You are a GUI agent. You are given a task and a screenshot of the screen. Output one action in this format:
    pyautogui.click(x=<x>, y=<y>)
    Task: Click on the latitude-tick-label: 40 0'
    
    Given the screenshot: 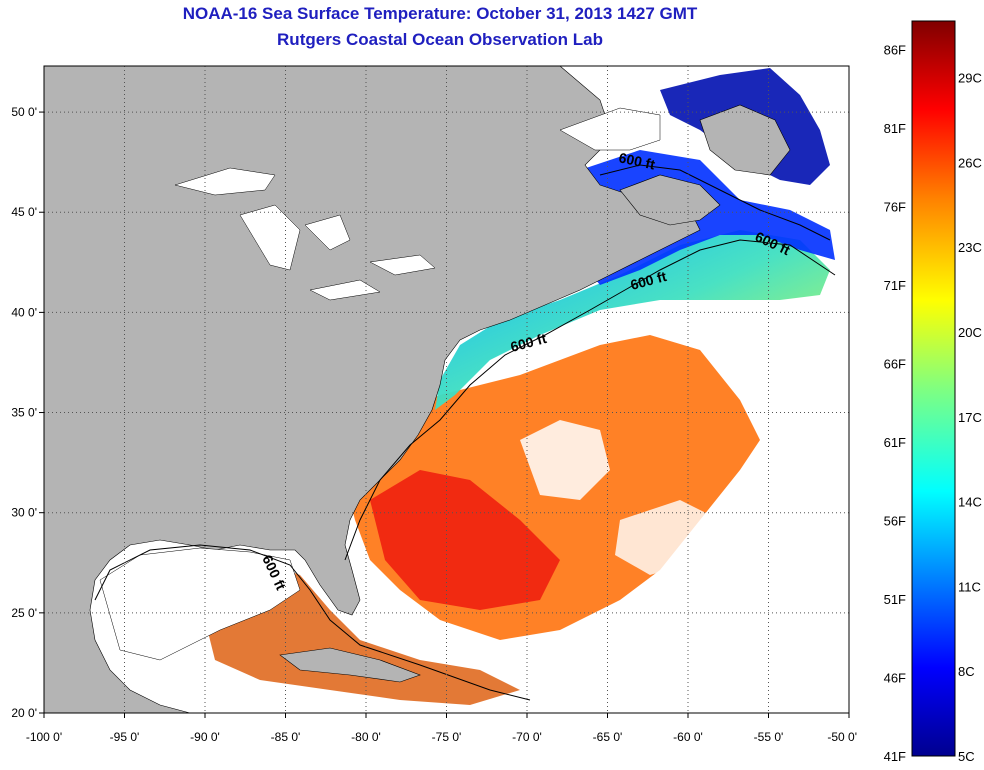 What is the action you would take?
    pyautogui.click(x=24, y=312)
    